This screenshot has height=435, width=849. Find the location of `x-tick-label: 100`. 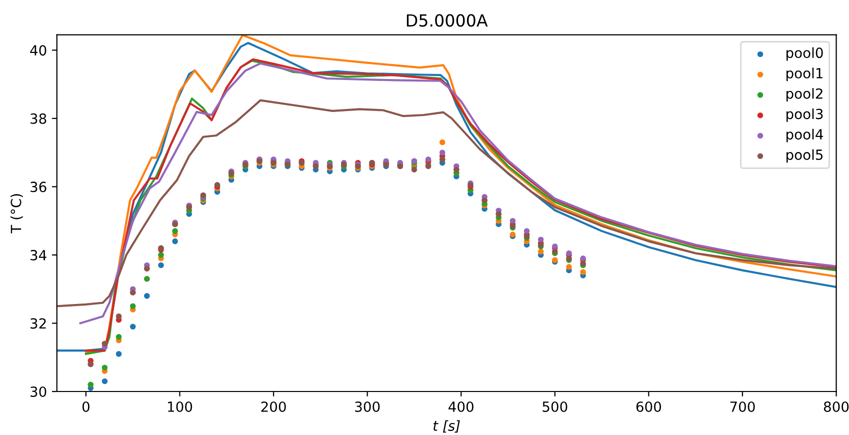

x-tick-label: 100 is located at coordinates (180, 406).